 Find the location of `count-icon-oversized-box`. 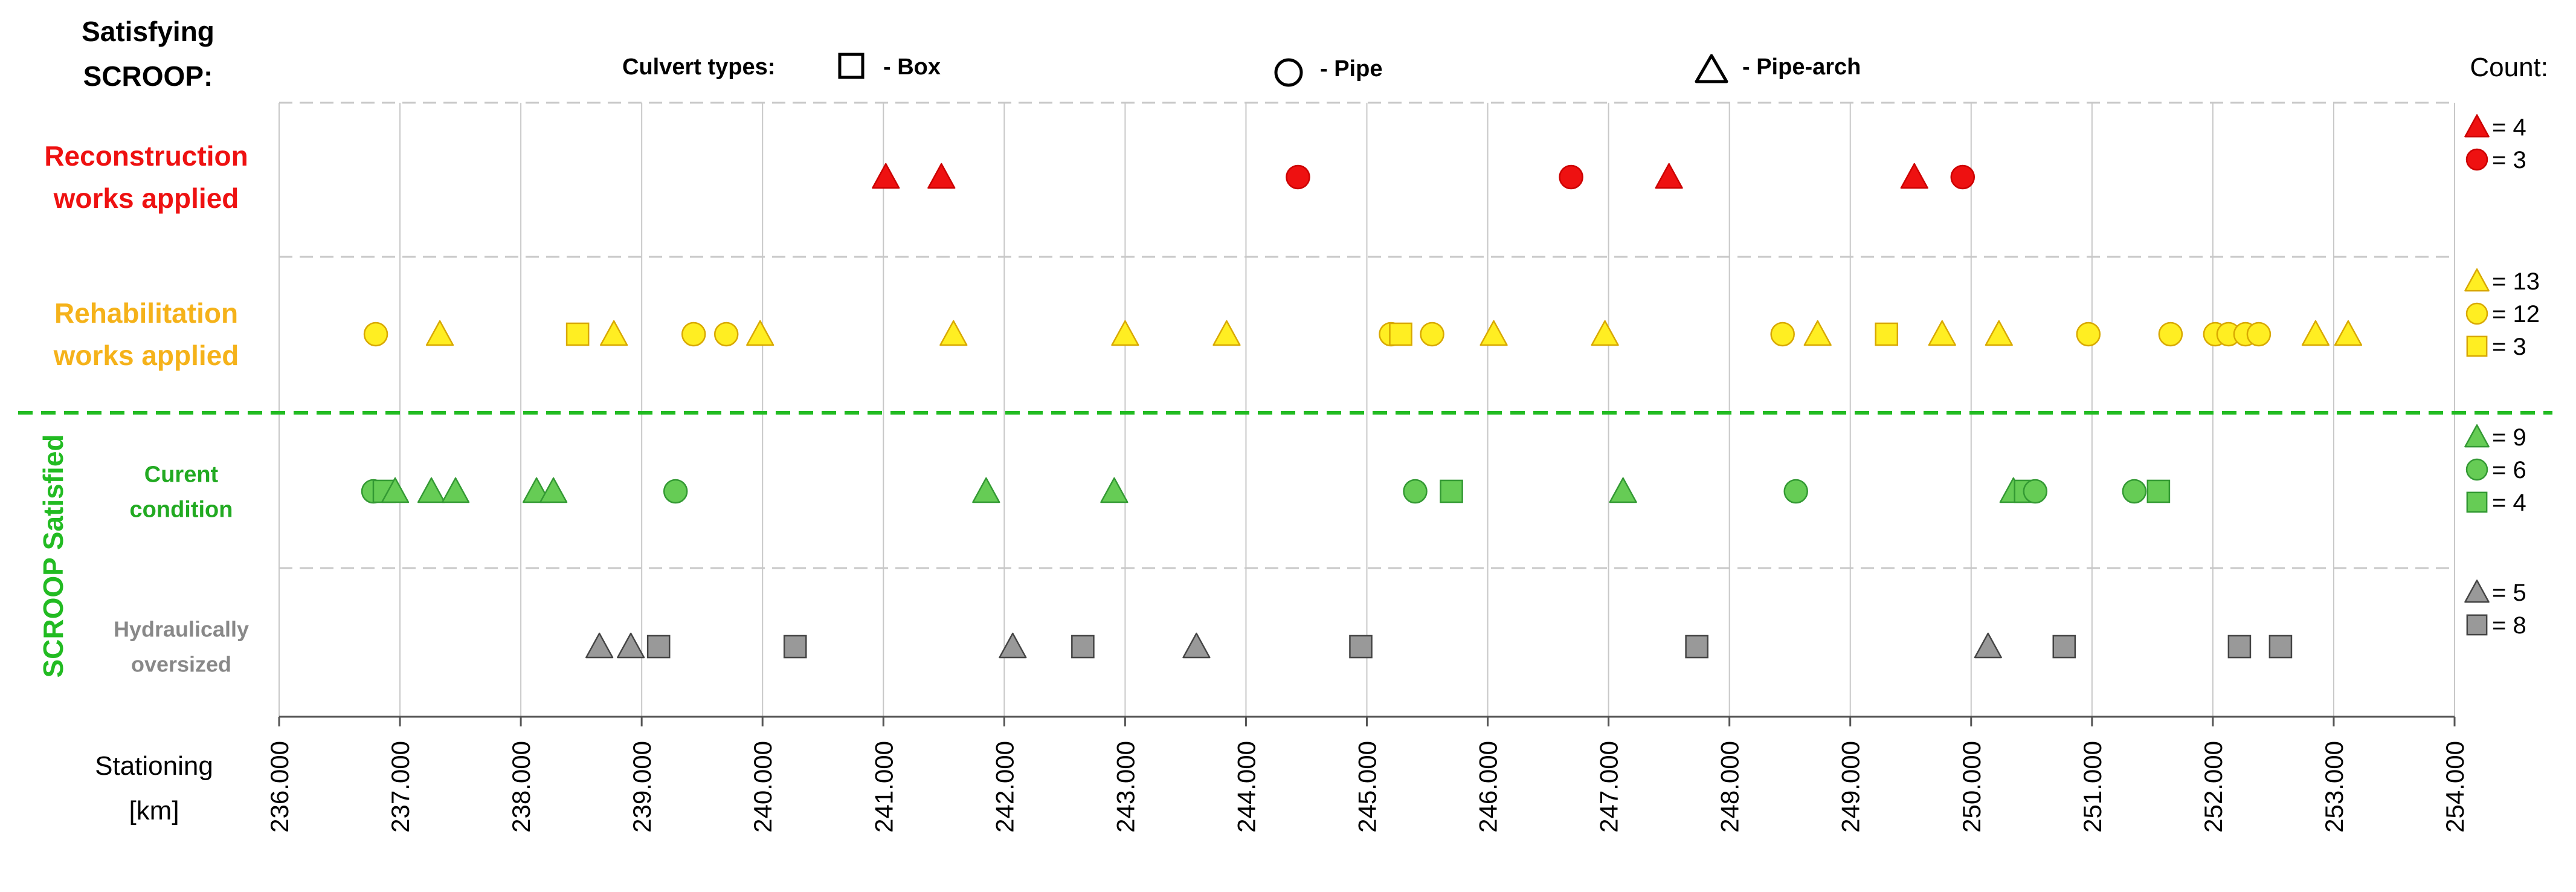

count-icon-oversized-box is located at coordinates (2477, 625).